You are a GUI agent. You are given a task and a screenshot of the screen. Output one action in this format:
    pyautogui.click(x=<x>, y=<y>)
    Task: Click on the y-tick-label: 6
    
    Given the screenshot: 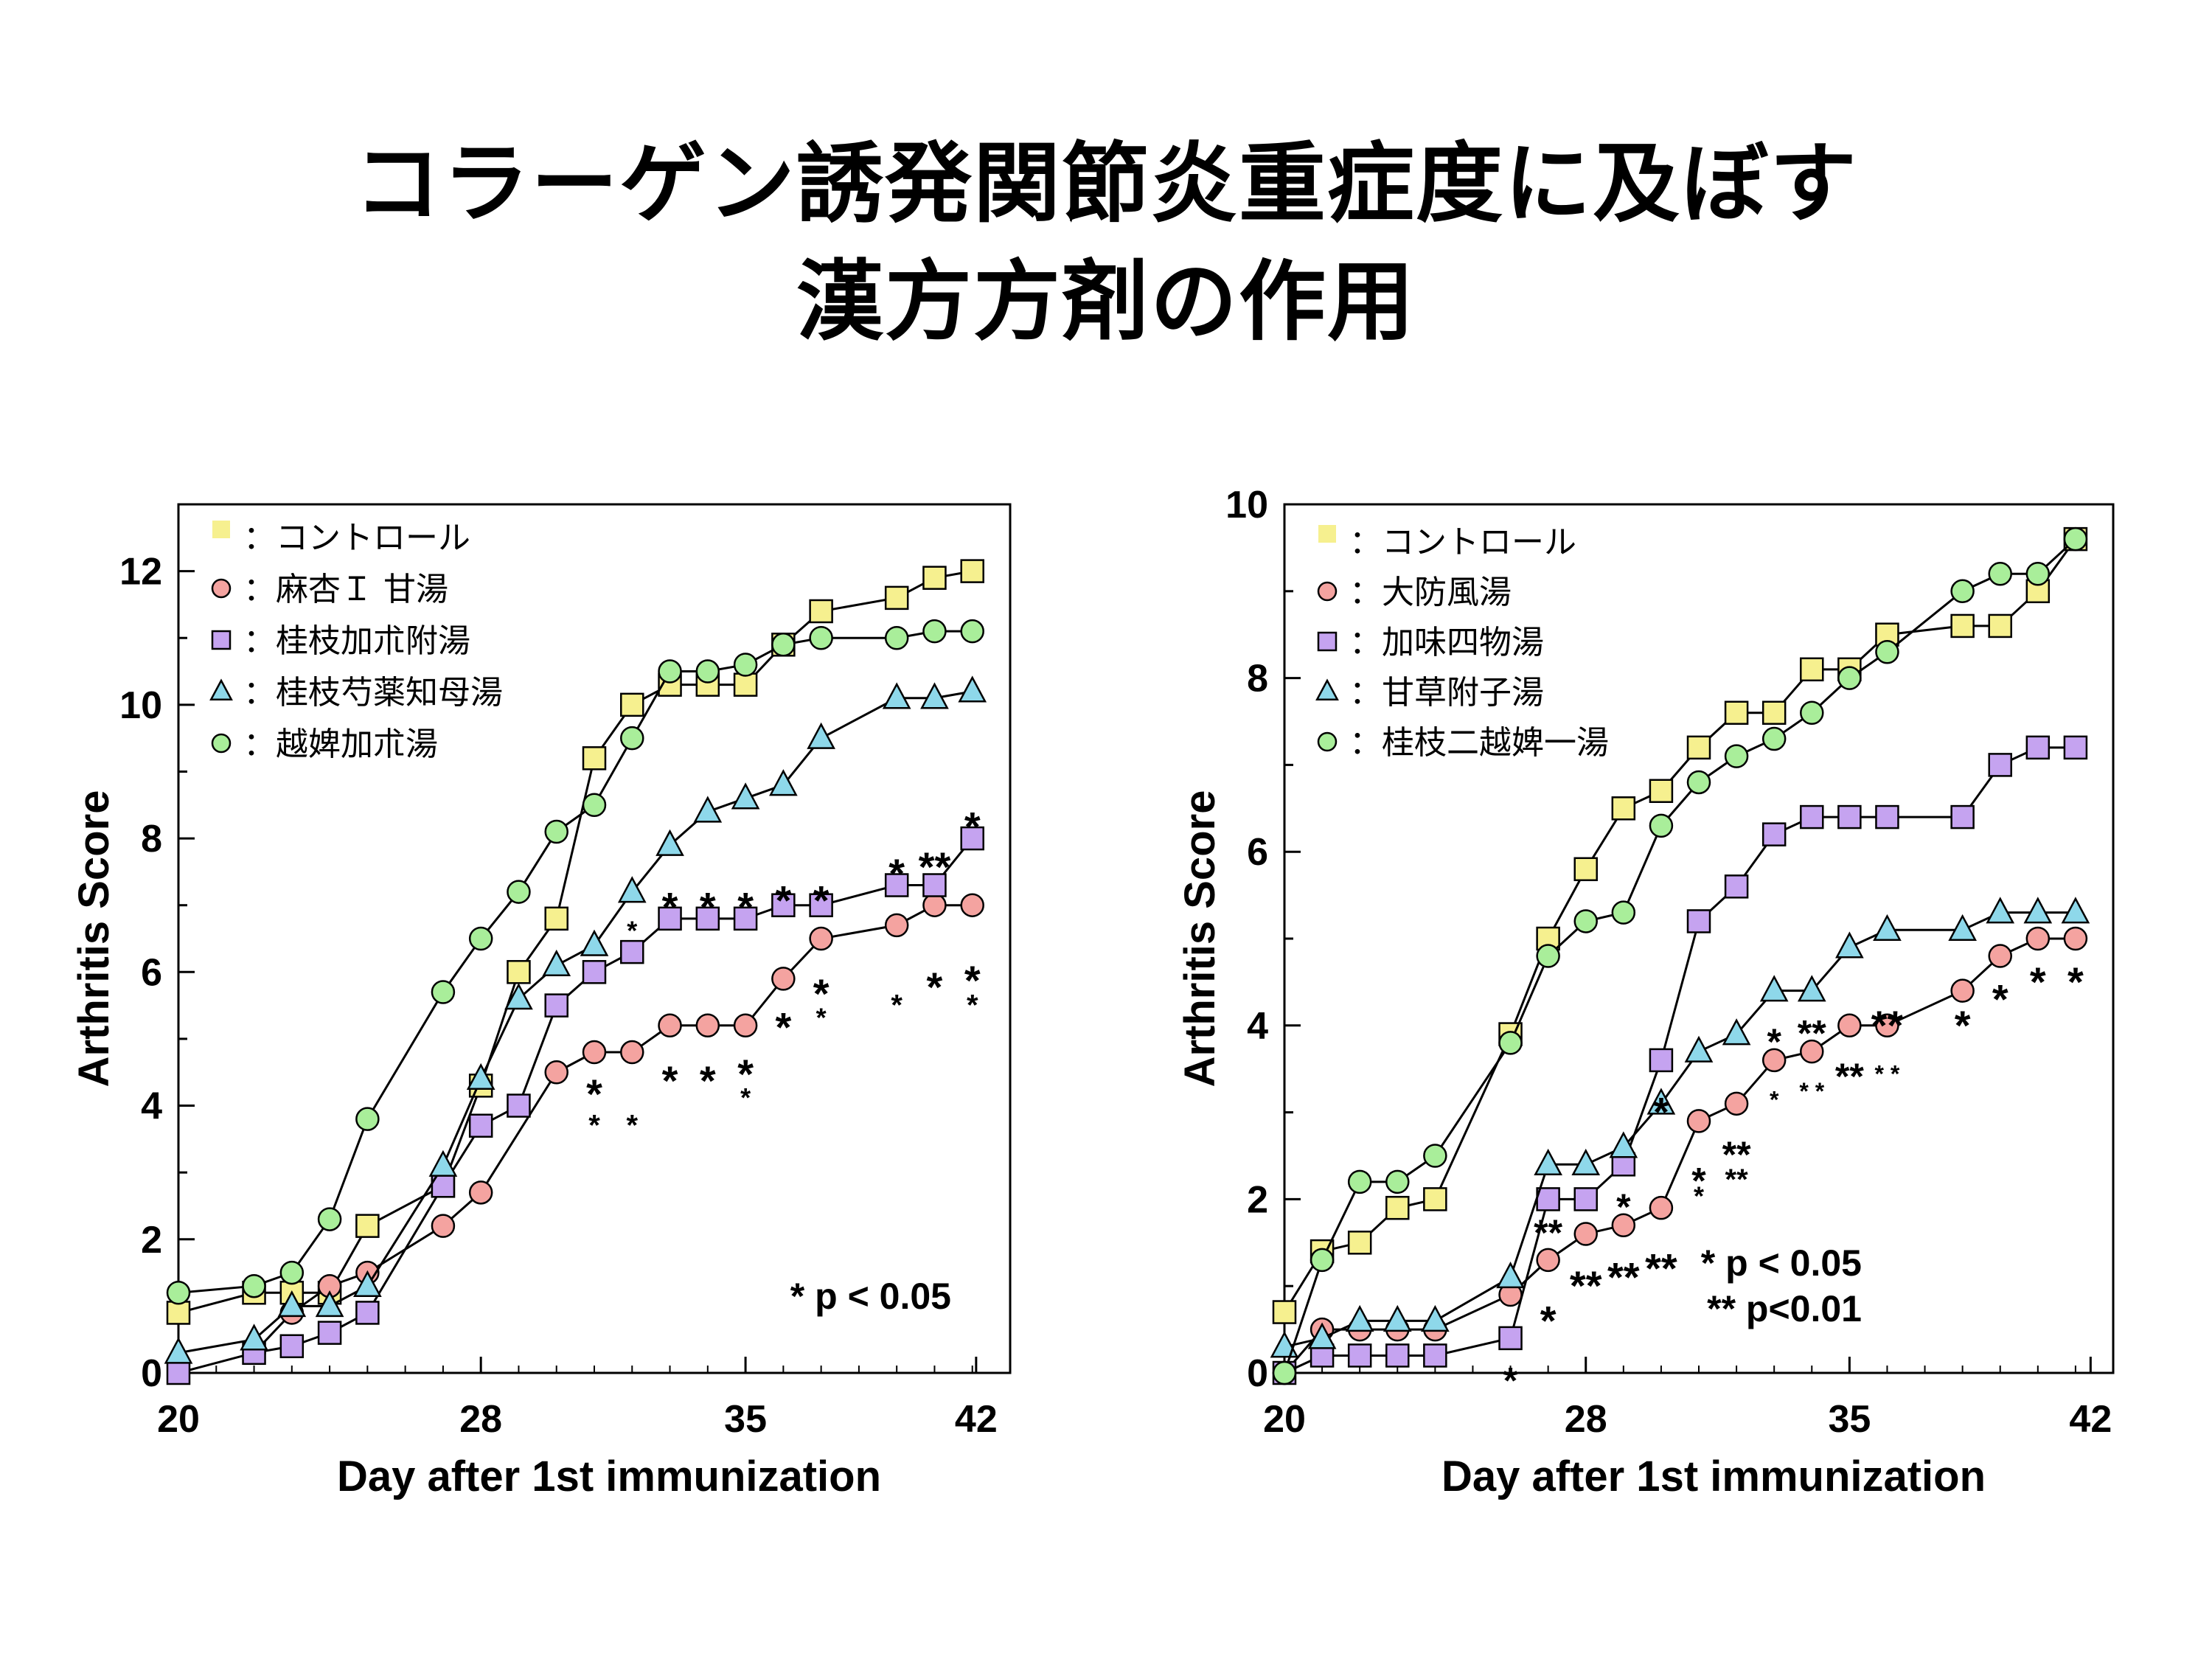 What is the action you would take?
    pyautogui.click(x=1257, y=852)
    